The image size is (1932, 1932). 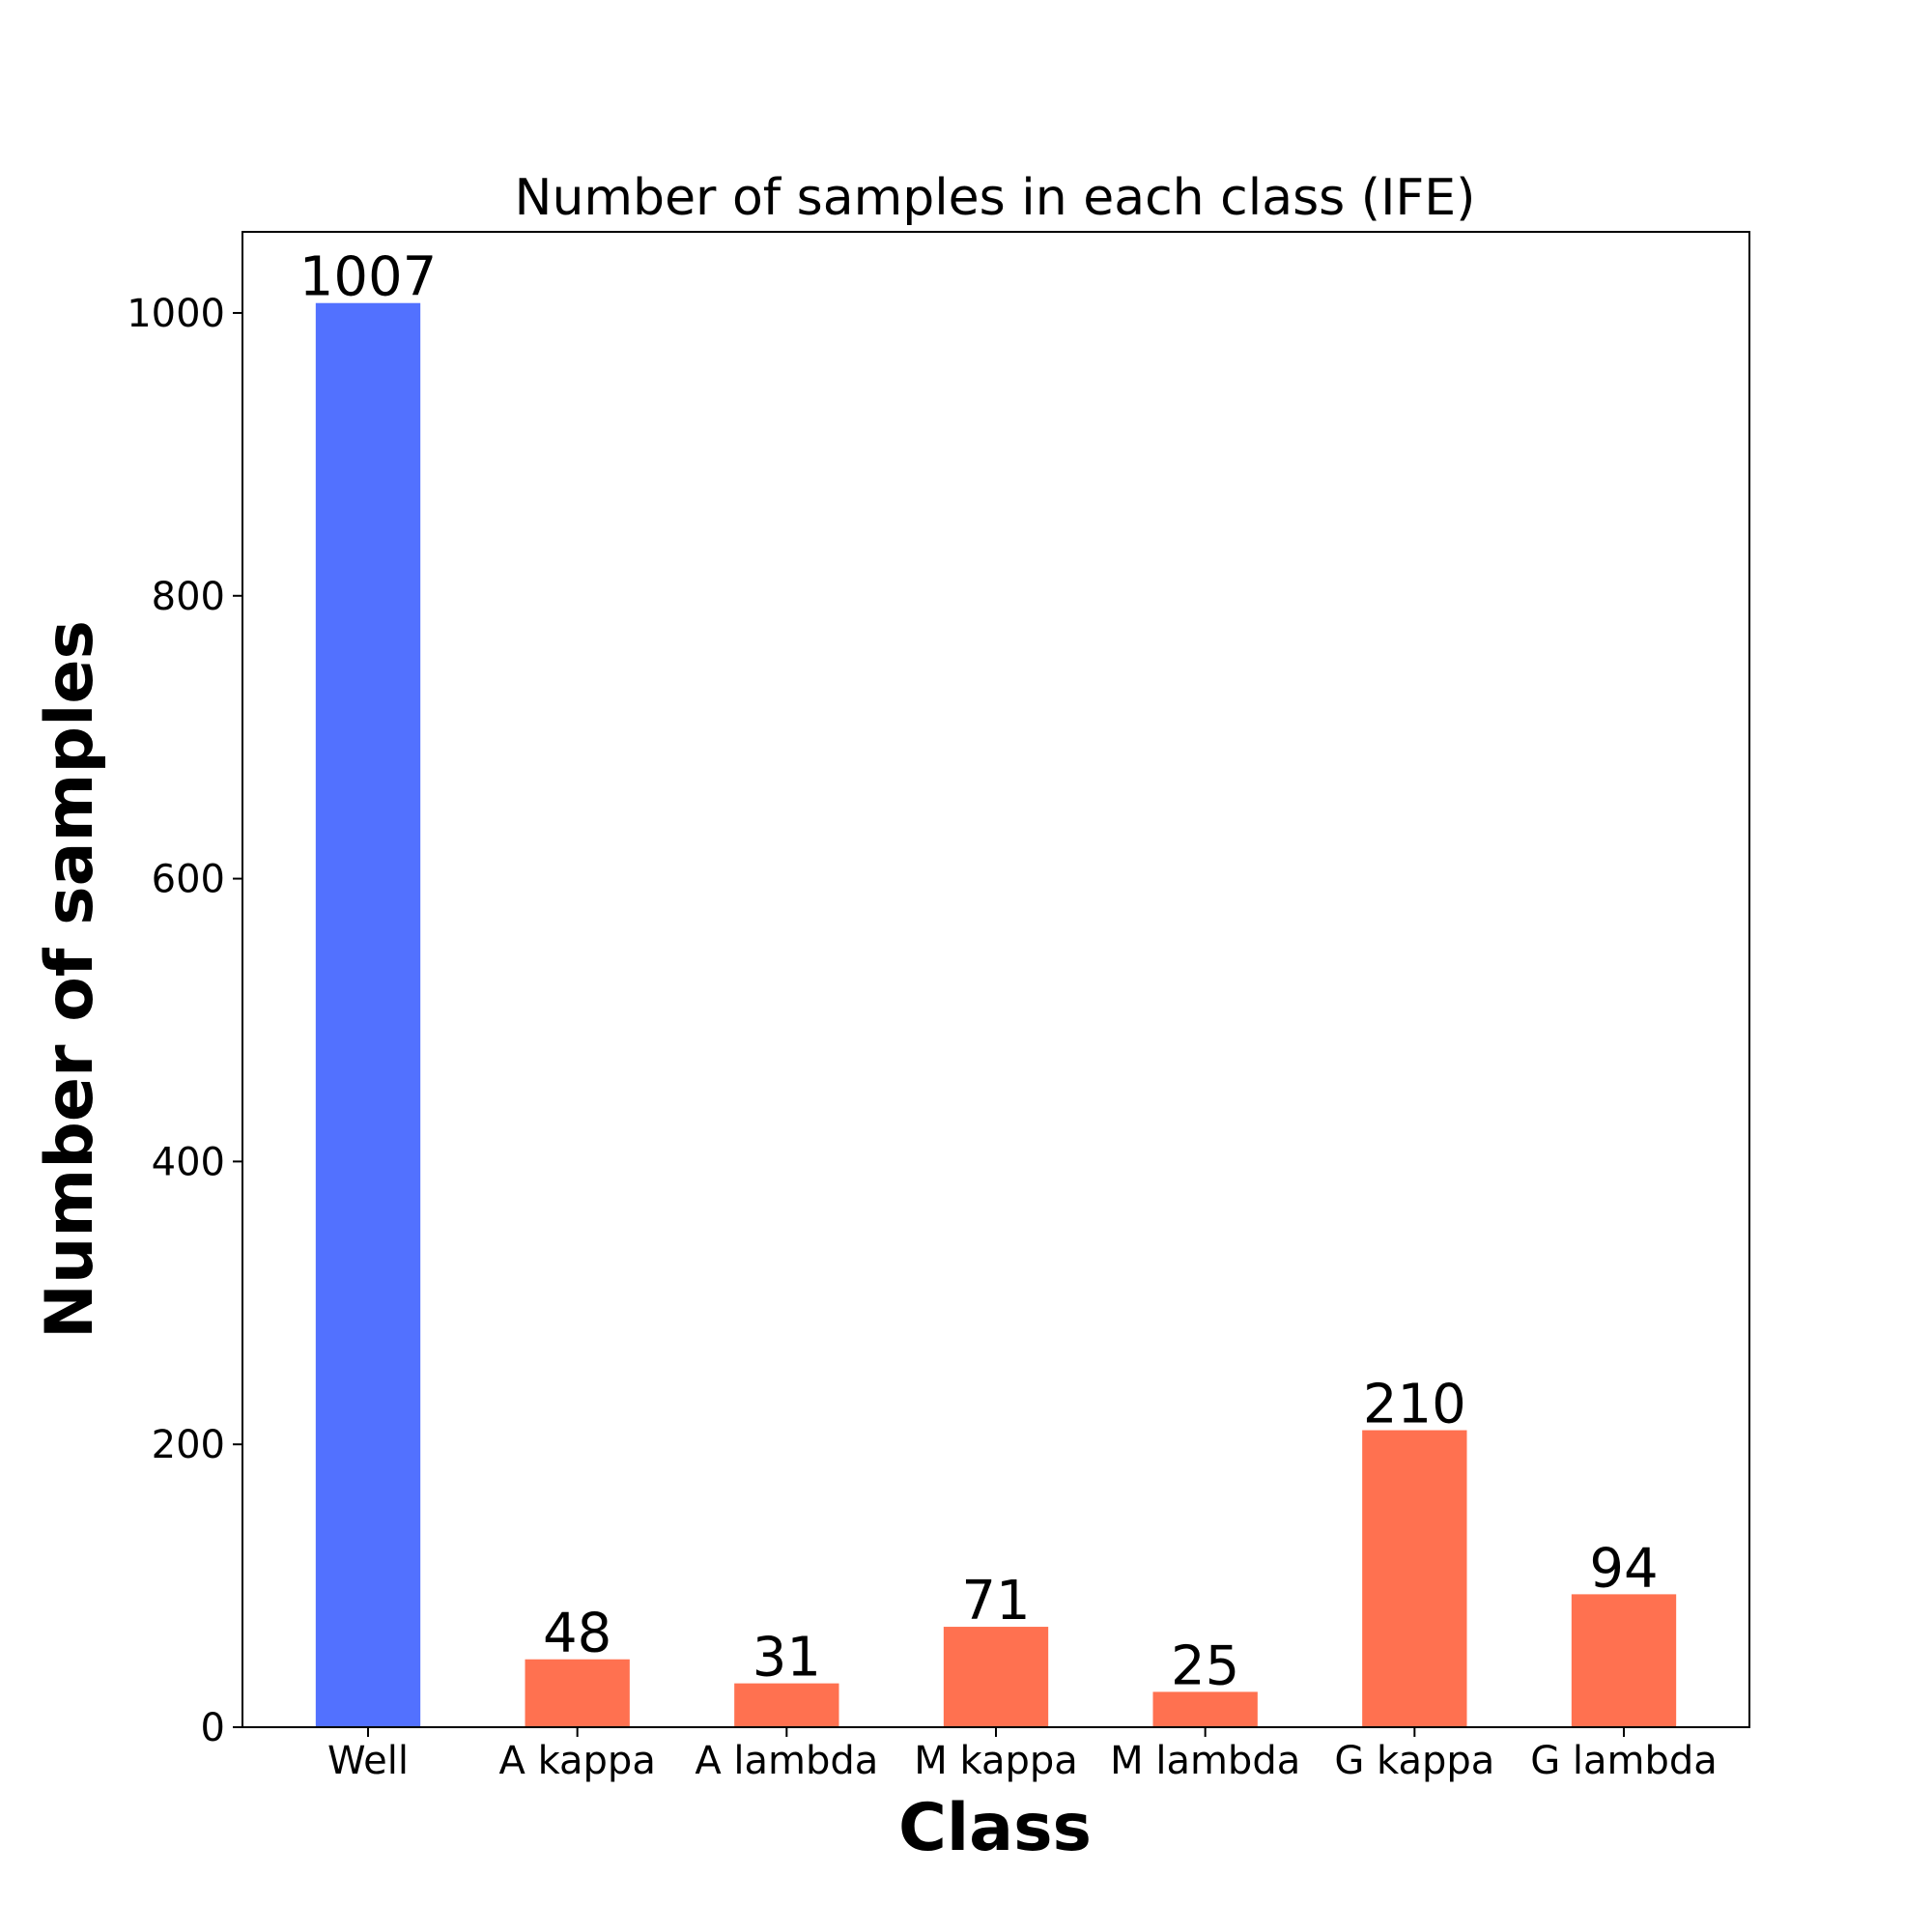 What do you see at coordinates (786, 1761) in the screenshot?
I see `x-tick-label-a-lambda: A lambda` at bounding box center [786, 1761].